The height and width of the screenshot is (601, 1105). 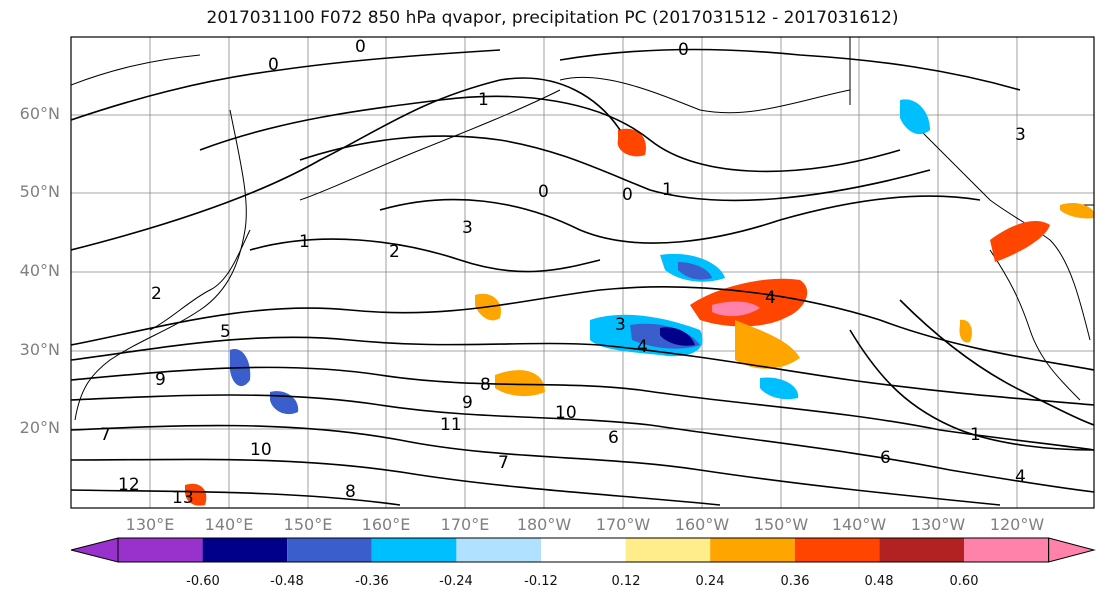 I want to click on colorbar-frame, so click(x=583, y=550).